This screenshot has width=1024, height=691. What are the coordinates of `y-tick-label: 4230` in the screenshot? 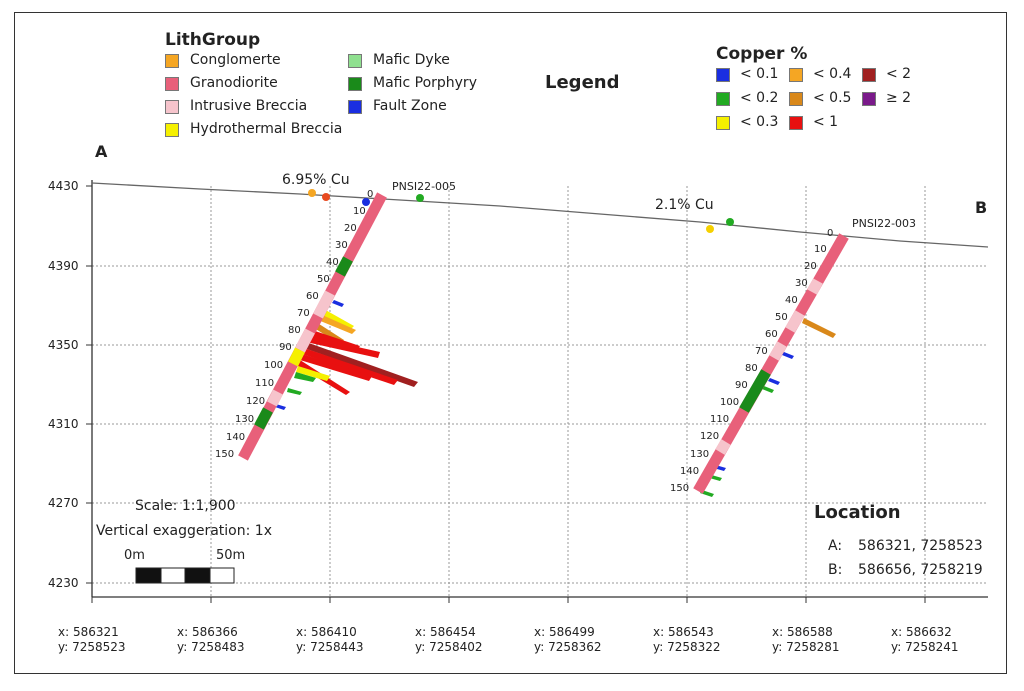 It's located at (63, 583).